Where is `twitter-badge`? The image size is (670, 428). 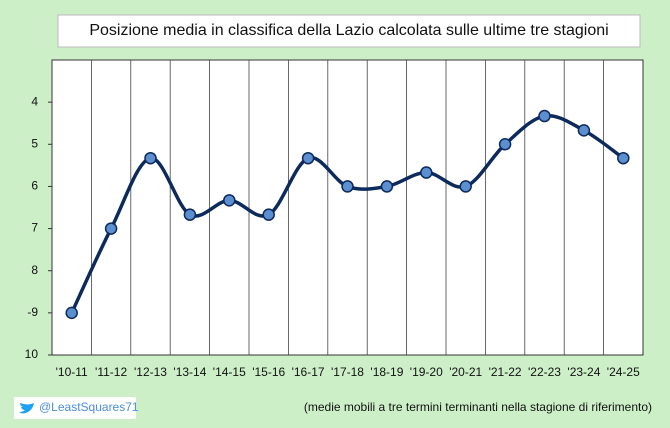 twitter-badge is located at coordinates (75, 408).